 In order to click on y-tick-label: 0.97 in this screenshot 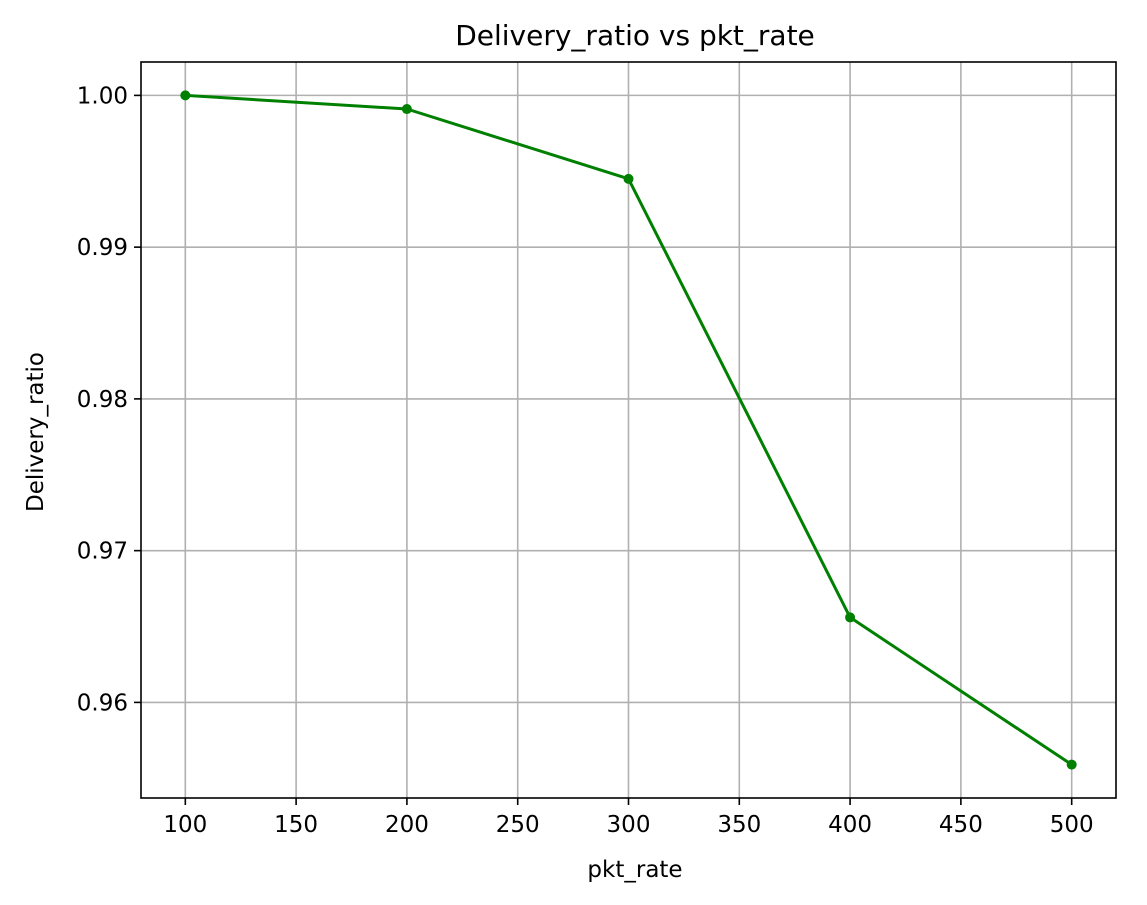, I will do `click(102, 552)`.